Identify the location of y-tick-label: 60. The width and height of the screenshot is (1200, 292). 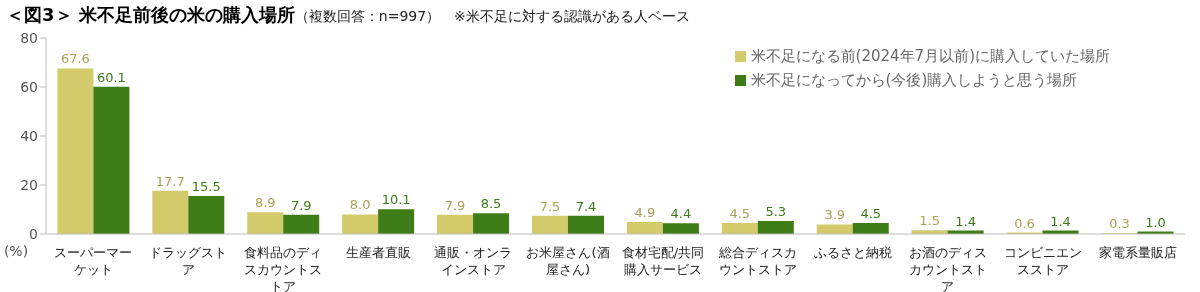
(29, 86).